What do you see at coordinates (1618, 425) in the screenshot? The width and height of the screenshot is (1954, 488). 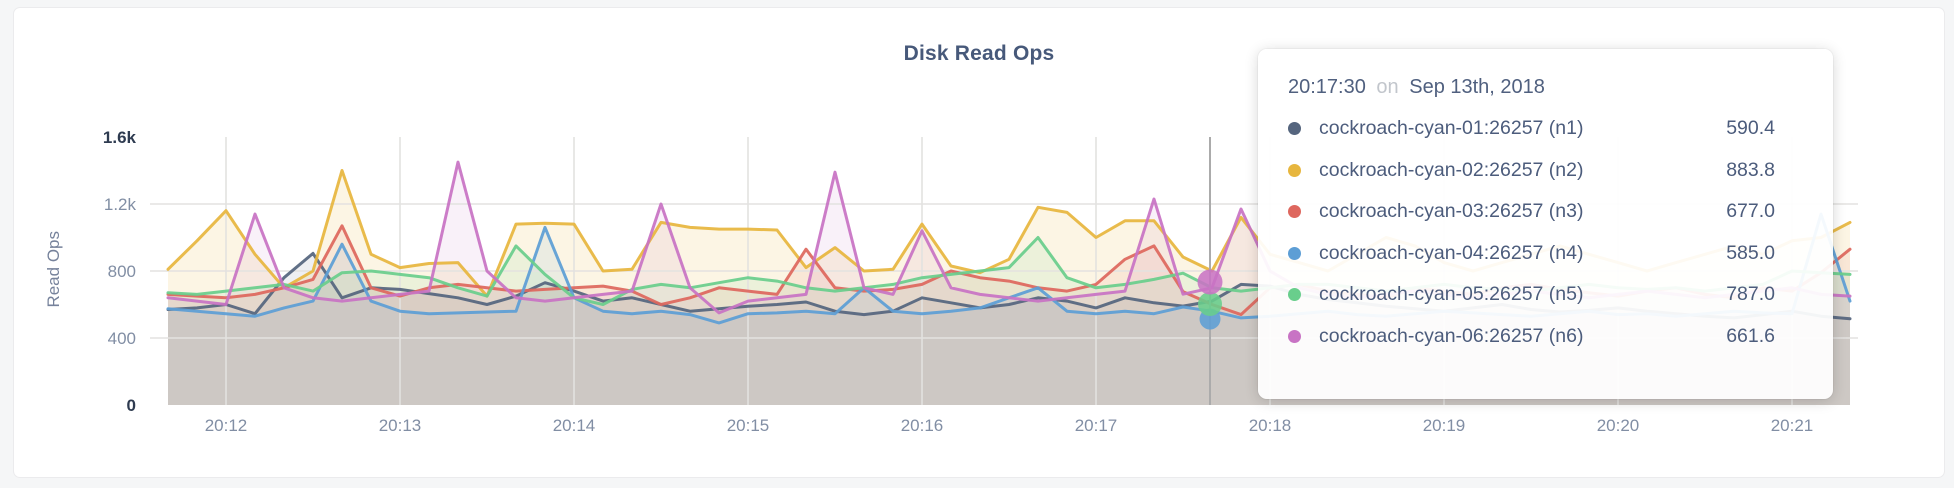 I see `x-tick-label: 20:20` at bounding box center [1618, 425].